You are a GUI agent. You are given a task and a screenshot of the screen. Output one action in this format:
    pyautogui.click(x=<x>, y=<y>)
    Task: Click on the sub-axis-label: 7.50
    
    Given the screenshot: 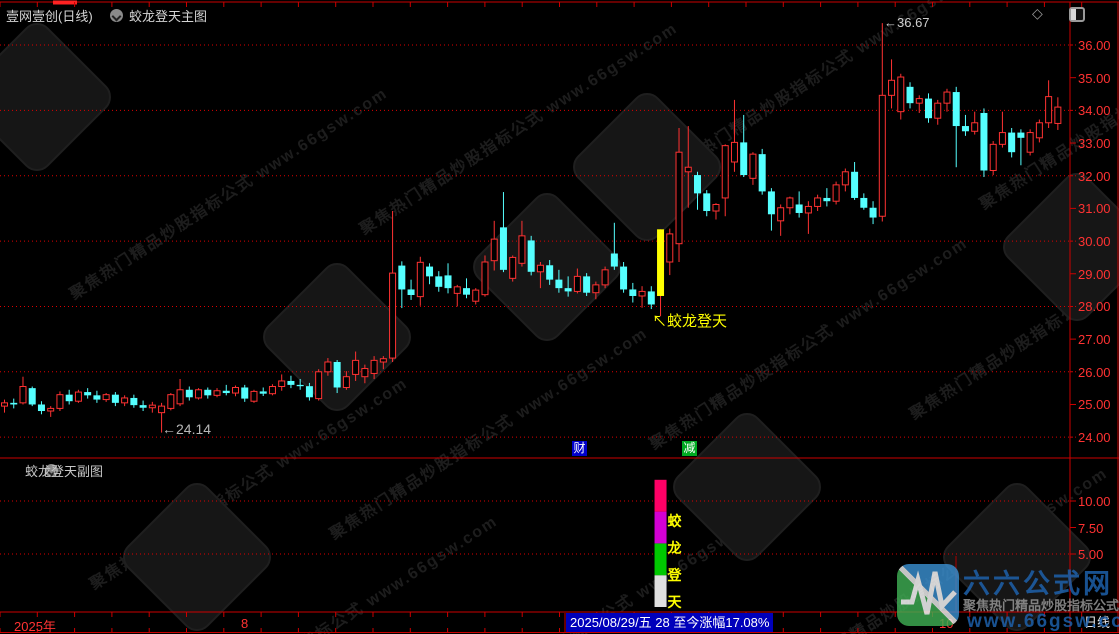 What is the action you would take?
    pyautogui.click(x=1091, y=528)
    